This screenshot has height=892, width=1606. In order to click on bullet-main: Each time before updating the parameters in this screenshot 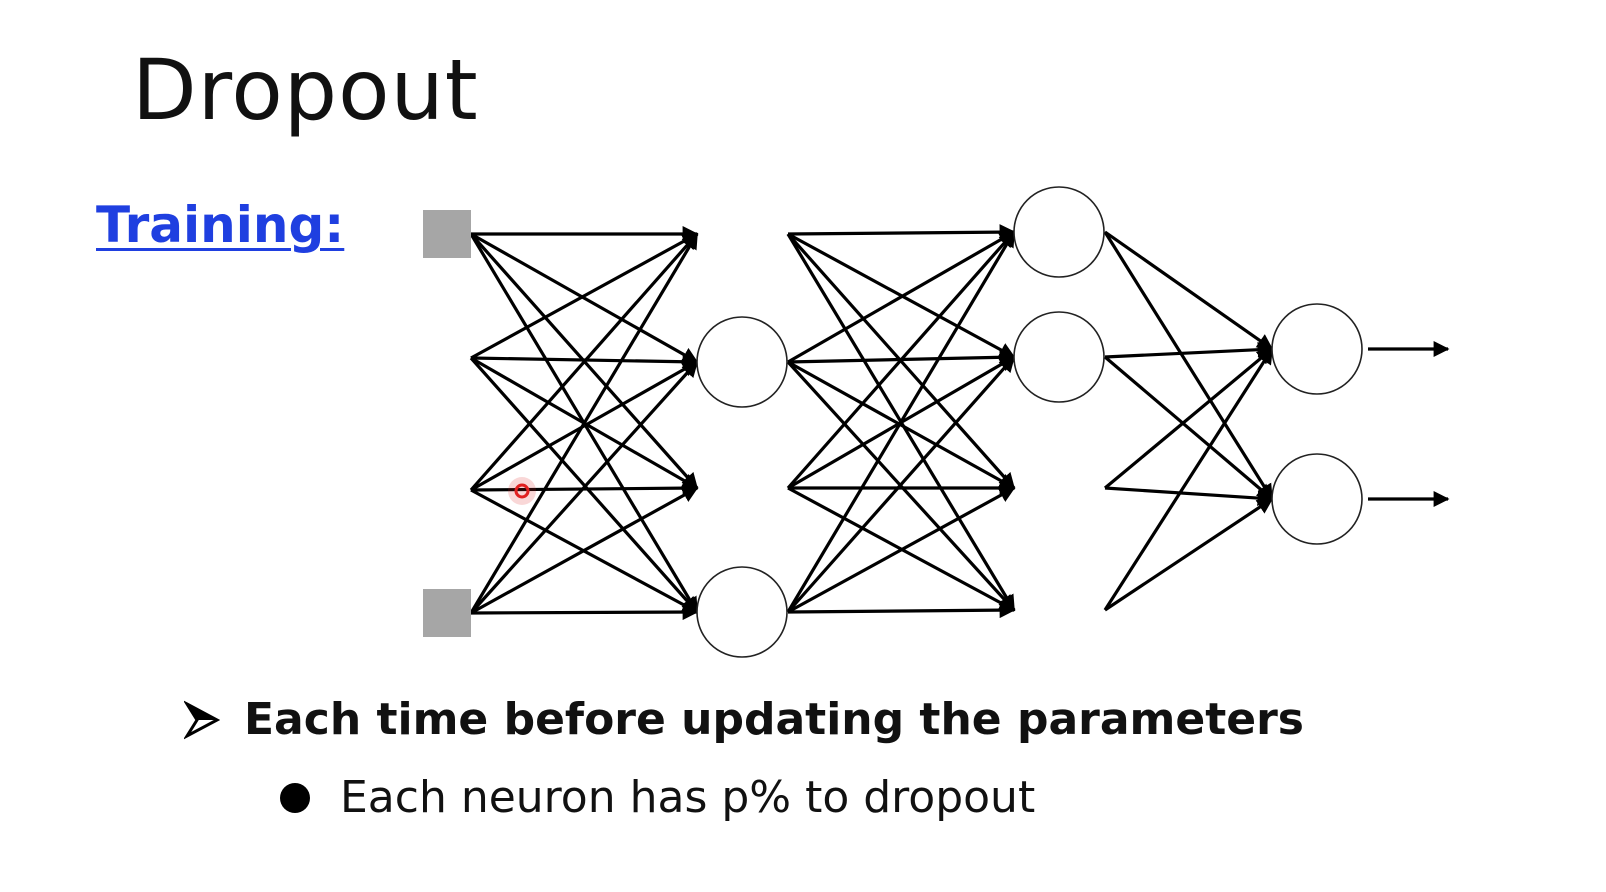, I will do `click(744, 719)`.